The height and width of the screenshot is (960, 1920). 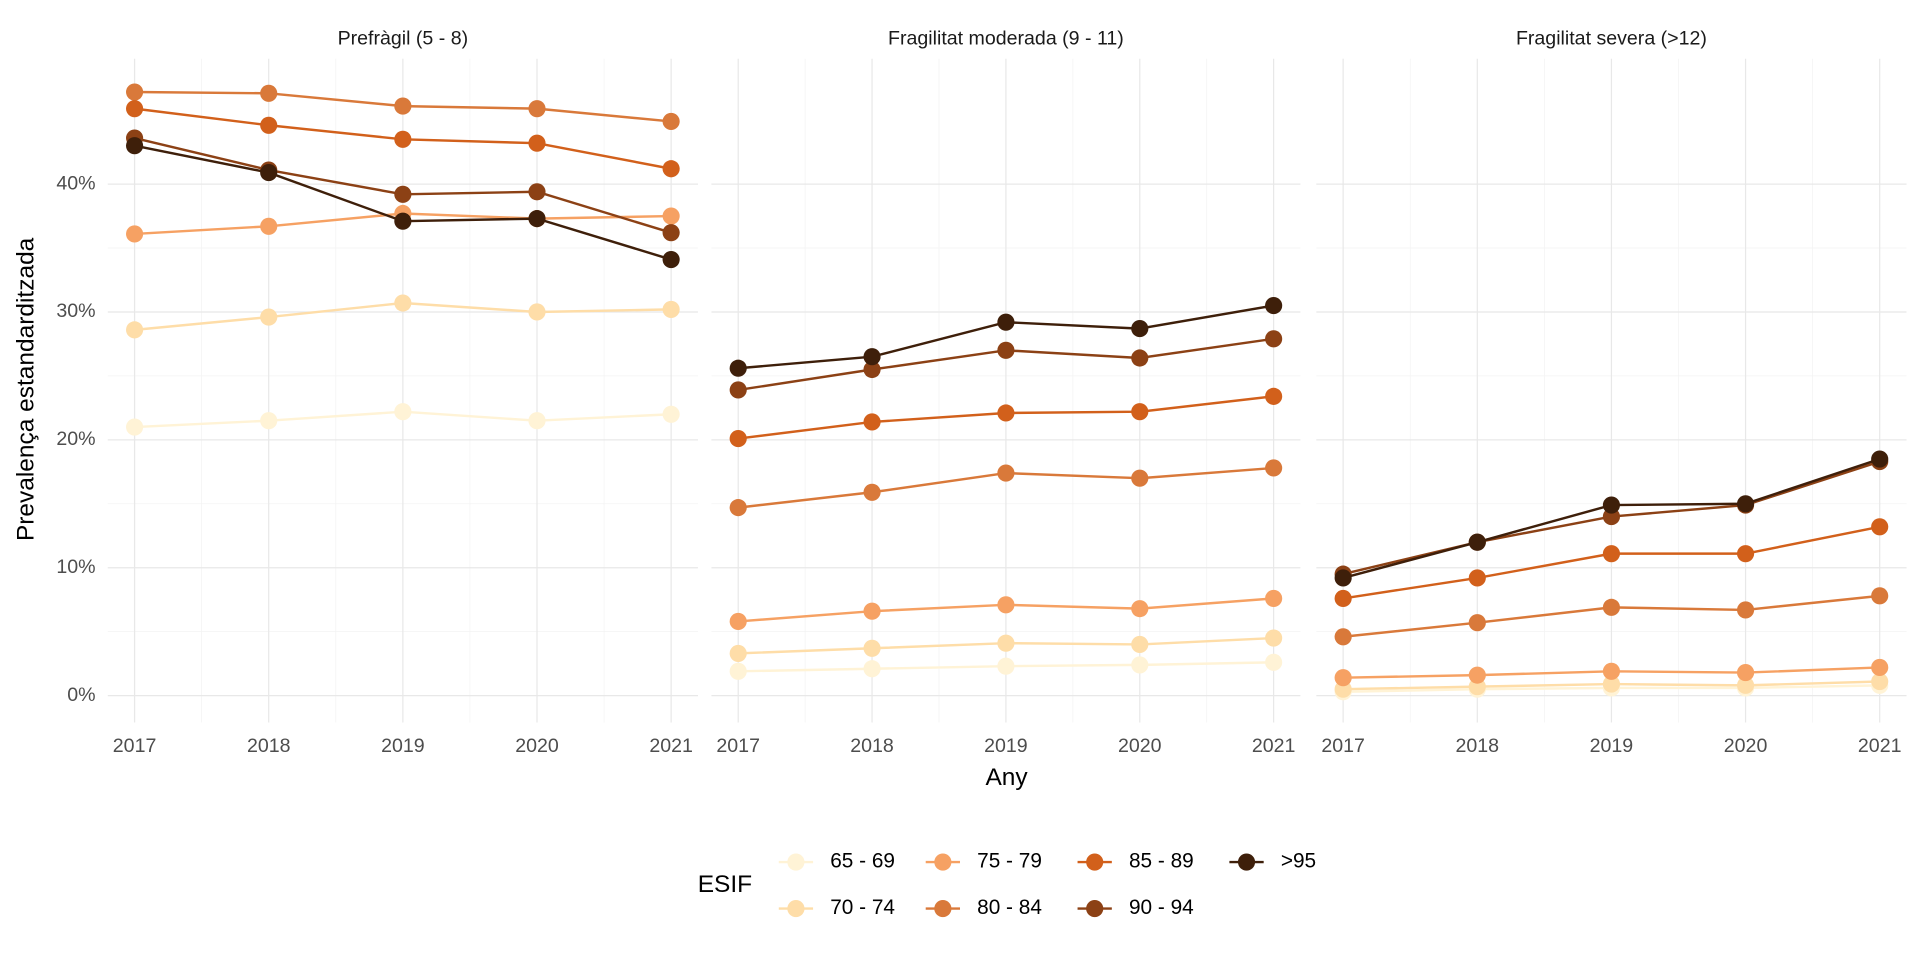 What do you see at coordinates (25, 389) in the screenshot?
I see `y-axis-label: Prevalença estandarditzada` at bounding box center [25, 389].